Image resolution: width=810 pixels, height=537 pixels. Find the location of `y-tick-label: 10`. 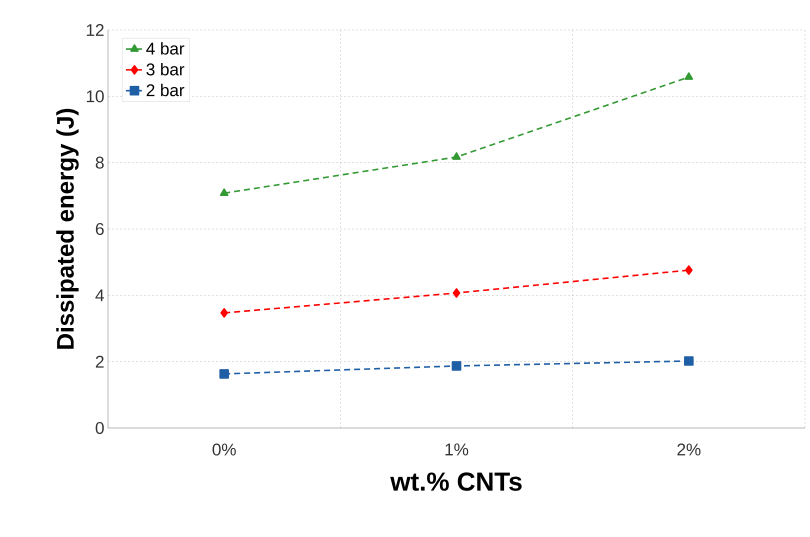

y-tick-label: 10 is located at coordinates (95, 96).